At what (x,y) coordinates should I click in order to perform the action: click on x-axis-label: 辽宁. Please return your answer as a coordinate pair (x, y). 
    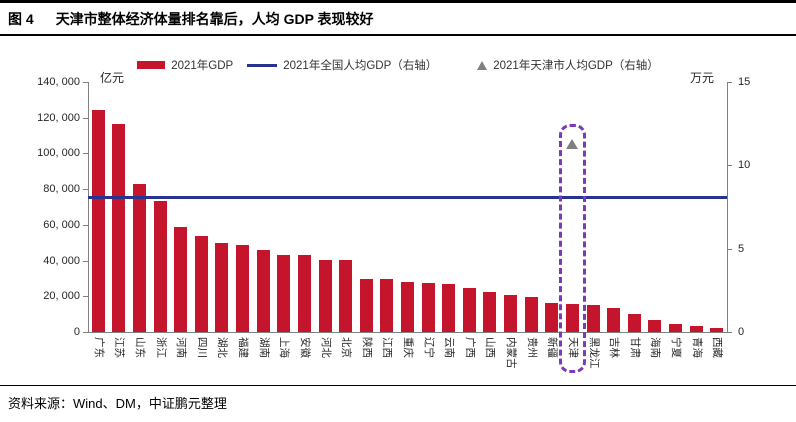
    Looking at the image, I should click on (428, 347).